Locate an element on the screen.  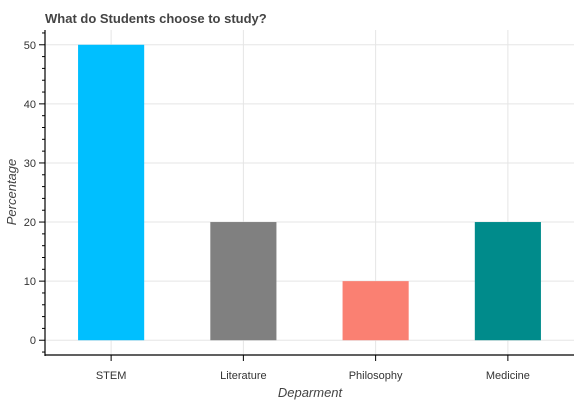
x-tick-label: STEM is located at coordinates (111, 376).